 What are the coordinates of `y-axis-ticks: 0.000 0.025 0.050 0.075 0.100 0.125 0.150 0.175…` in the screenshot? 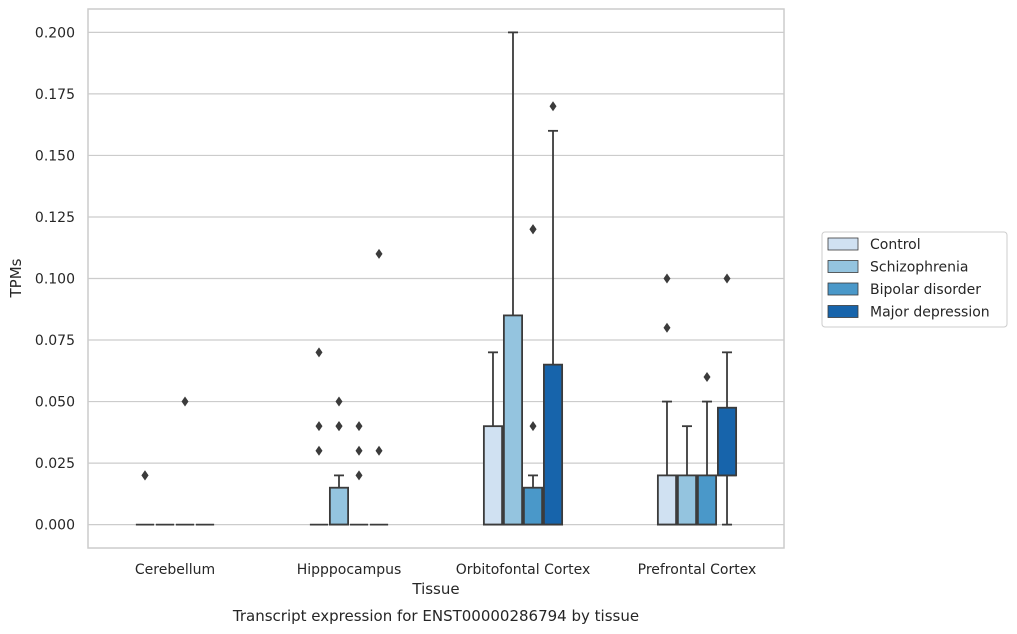 It's located at (55, 279).